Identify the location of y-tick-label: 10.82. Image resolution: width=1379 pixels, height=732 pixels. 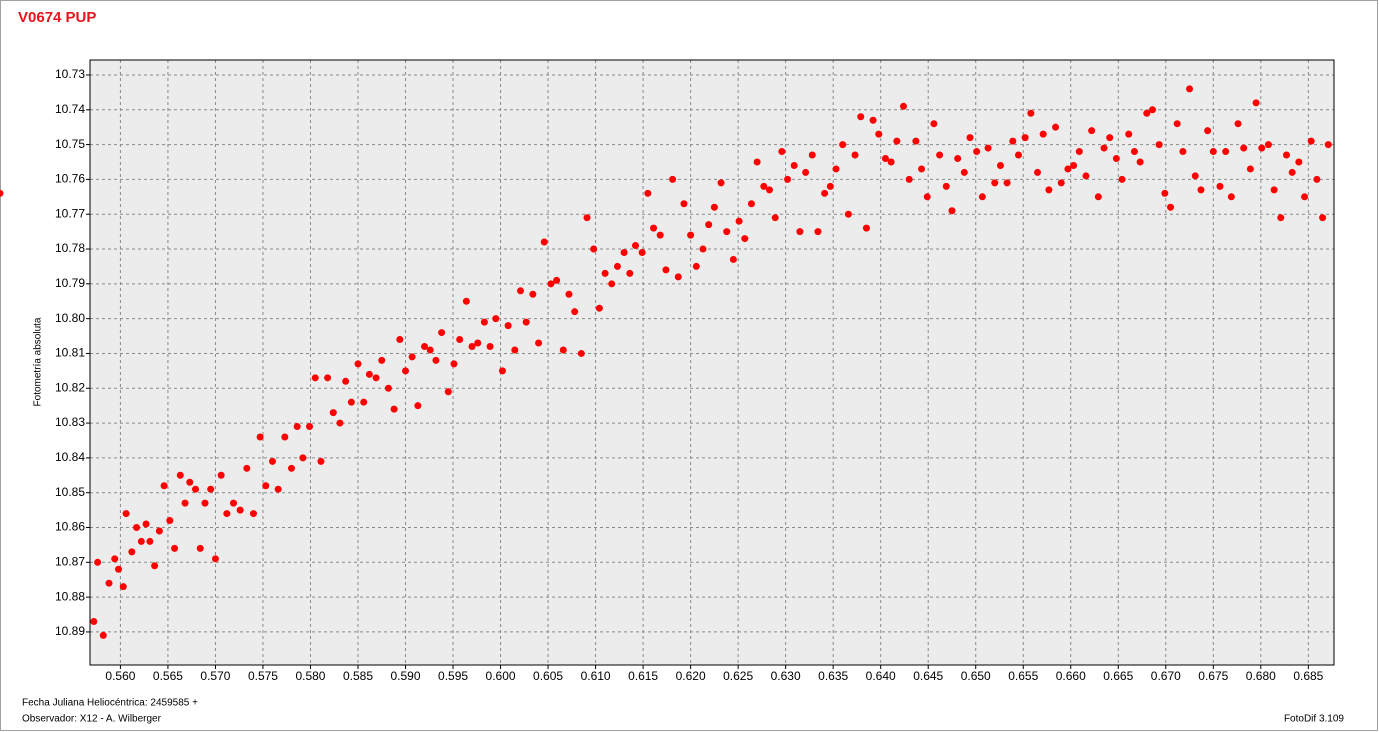
(70, 387).